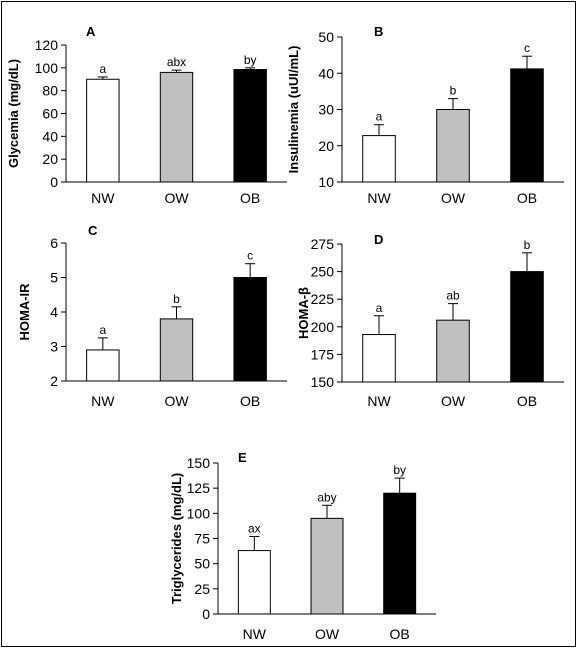  Describe the element at coordinates (326, 146) in the screenshot. I see `panel-b-ytick-label: 20` at that location.